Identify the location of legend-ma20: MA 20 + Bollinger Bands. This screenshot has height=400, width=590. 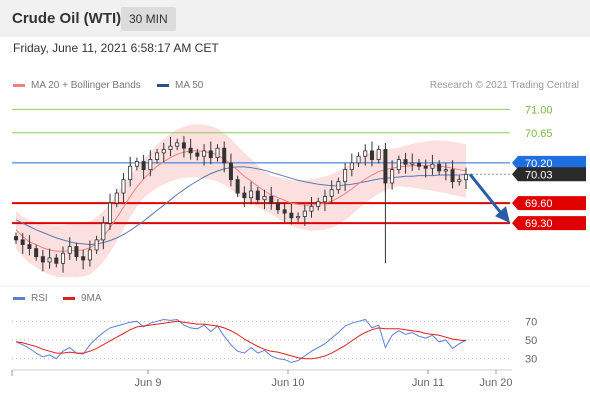
(77, 85).